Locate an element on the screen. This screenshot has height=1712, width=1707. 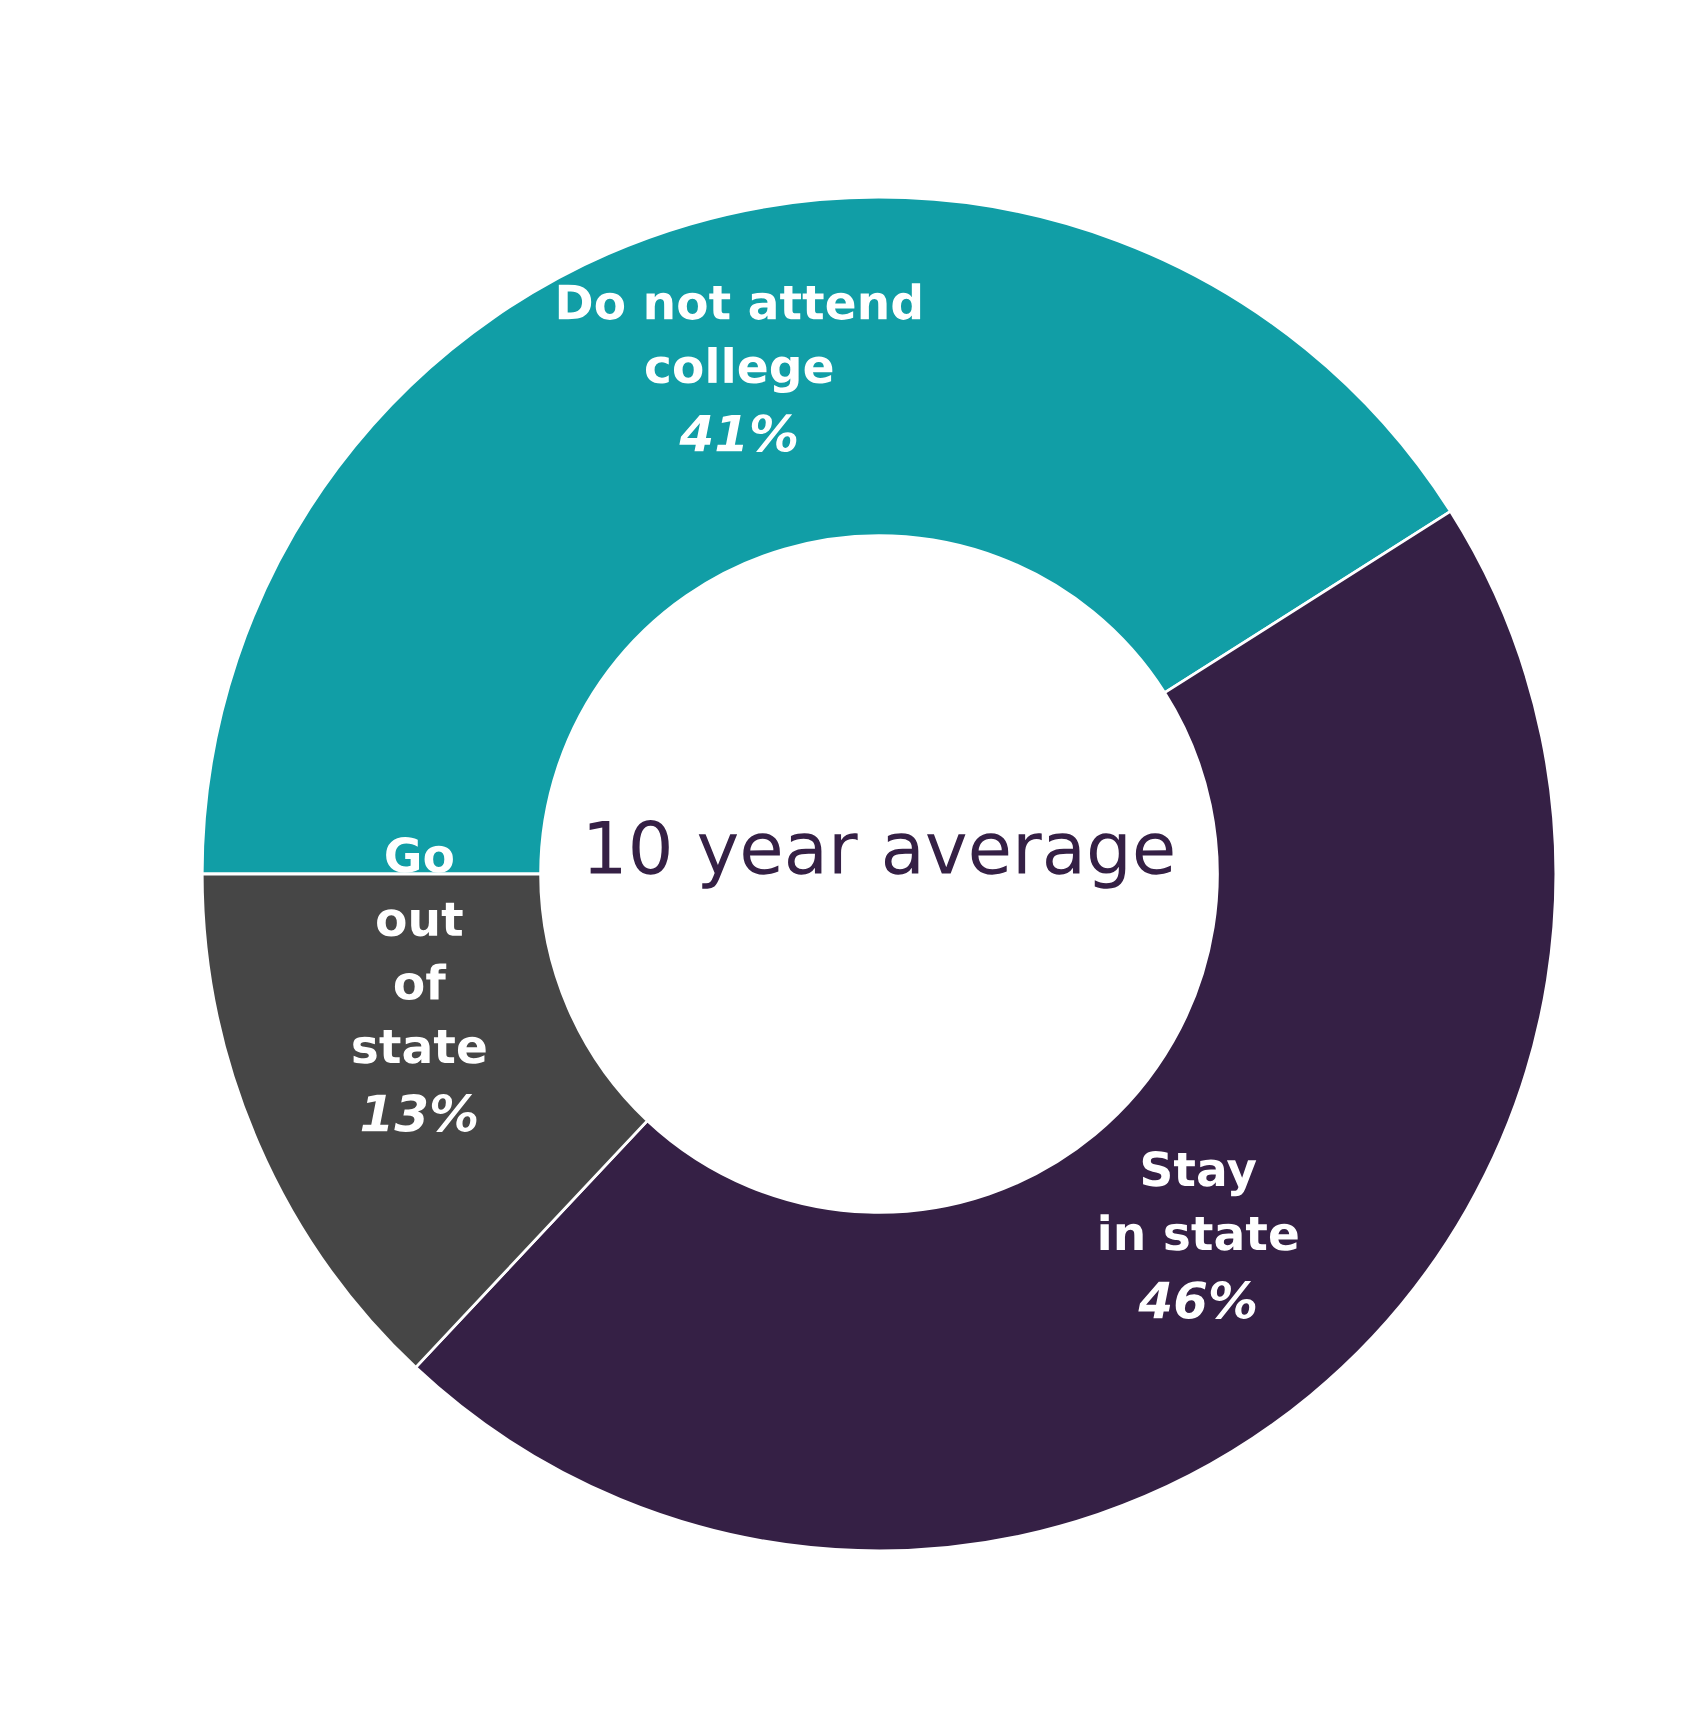
slice-label: Go out of state is located at coordinates (419, 950).